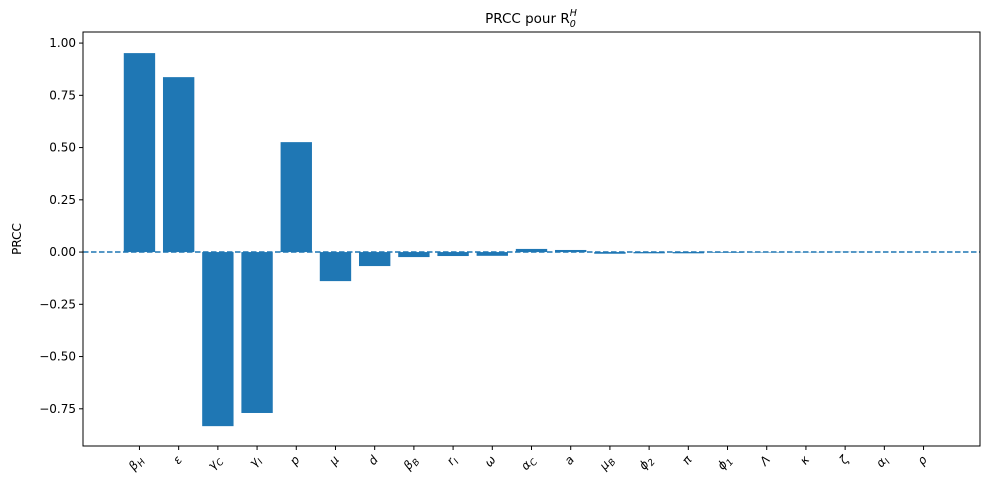  Describe the element at coordinates (411, 464) in the screenshot. I see `x-tick-label: βB` at that location.